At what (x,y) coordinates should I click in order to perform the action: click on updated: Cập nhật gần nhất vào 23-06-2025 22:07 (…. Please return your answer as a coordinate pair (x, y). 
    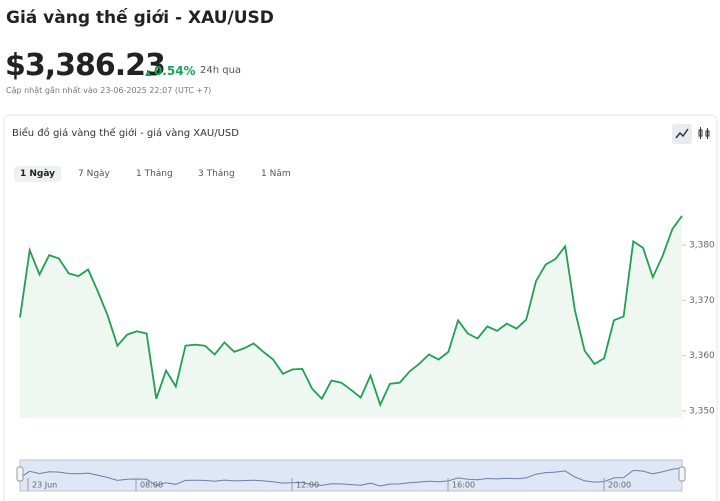
    Looking at the image, I should click on (109, 90).